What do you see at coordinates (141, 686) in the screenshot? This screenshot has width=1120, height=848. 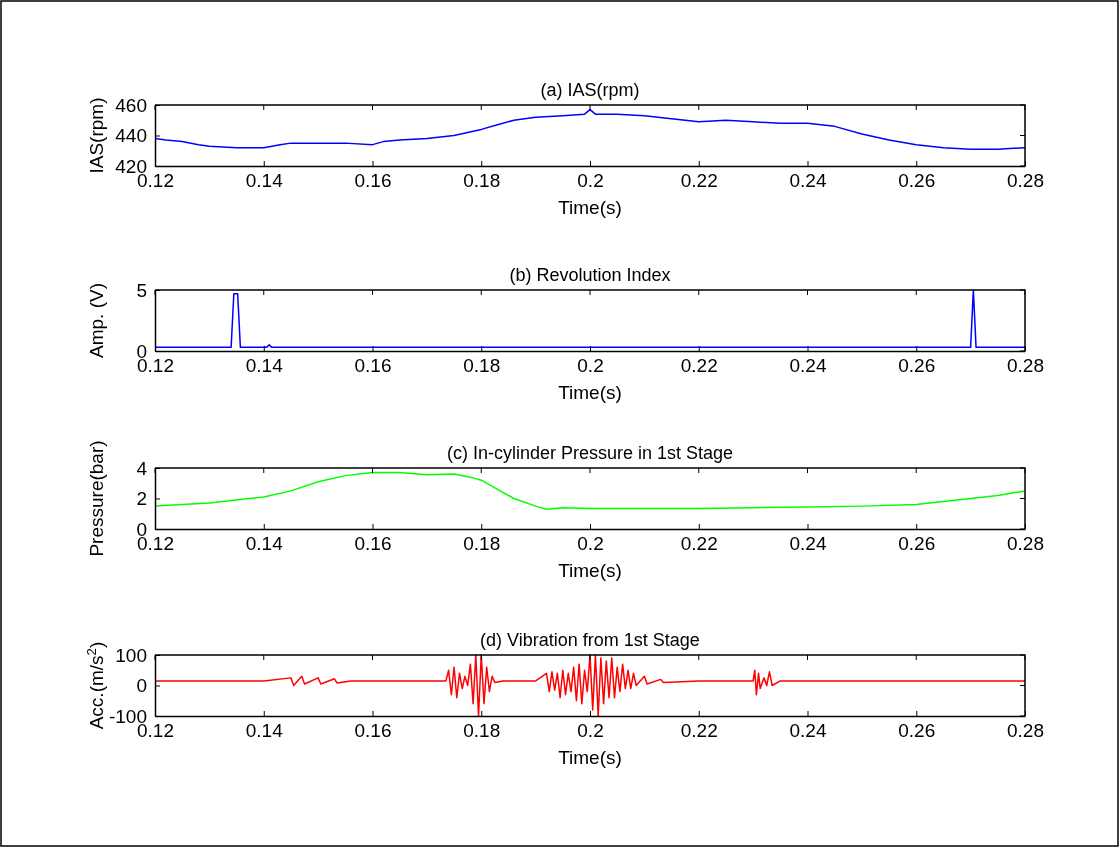 I see `y-tick-label: 0` at bounding box center [141, 686].